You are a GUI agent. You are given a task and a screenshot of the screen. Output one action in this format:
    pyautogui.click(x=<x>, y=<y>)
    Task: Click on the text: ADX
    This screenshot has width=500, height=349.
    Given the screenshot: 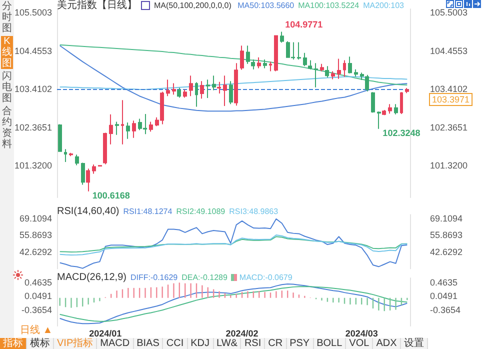 What is the action you would take?
    pyautogui.click(x=387, y=343)
    